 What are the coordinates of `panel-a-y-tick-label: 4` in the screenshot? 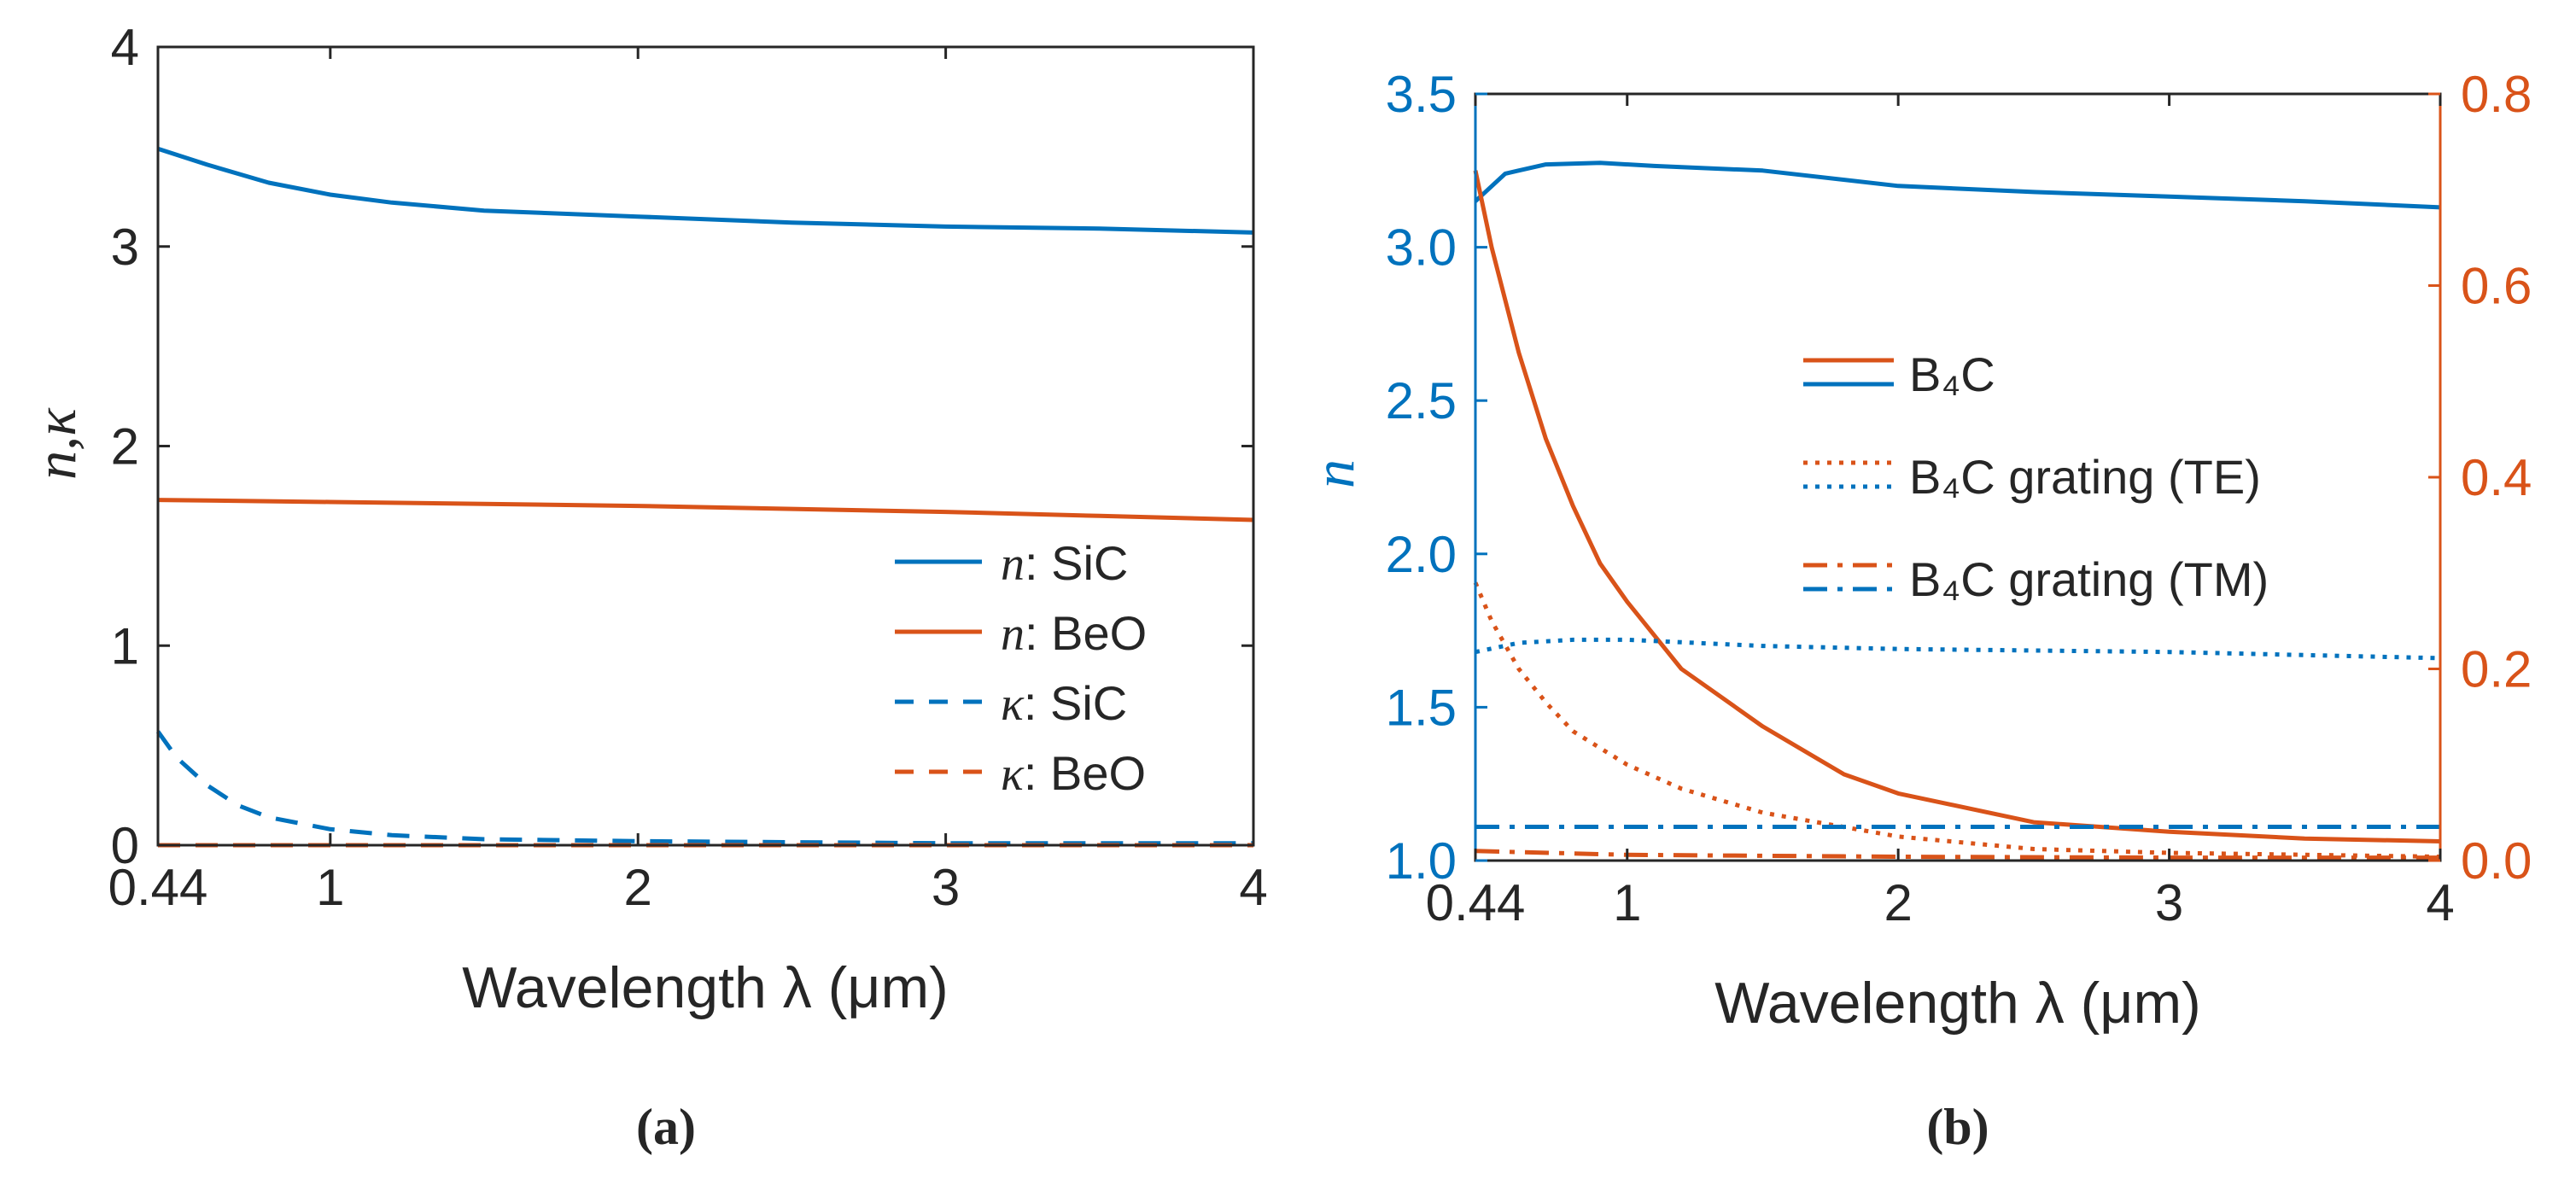 It's located at (125, 47).